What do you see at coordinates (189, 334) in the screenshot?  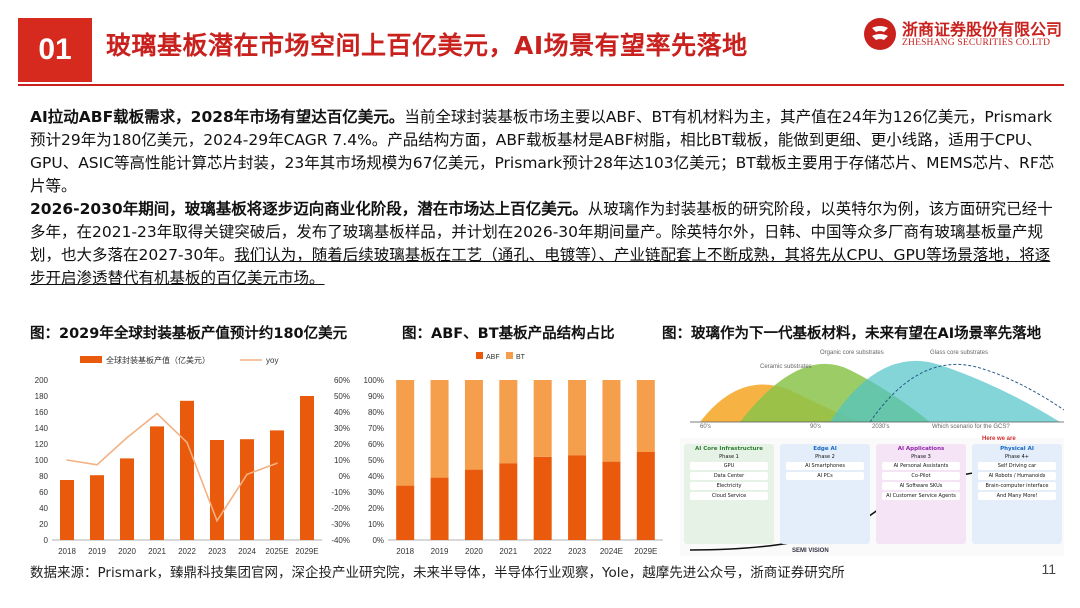 I see `figure-1-title: 图：2029年全球封装基板产值预计约180亿美元` at bounding box center [189, 334].